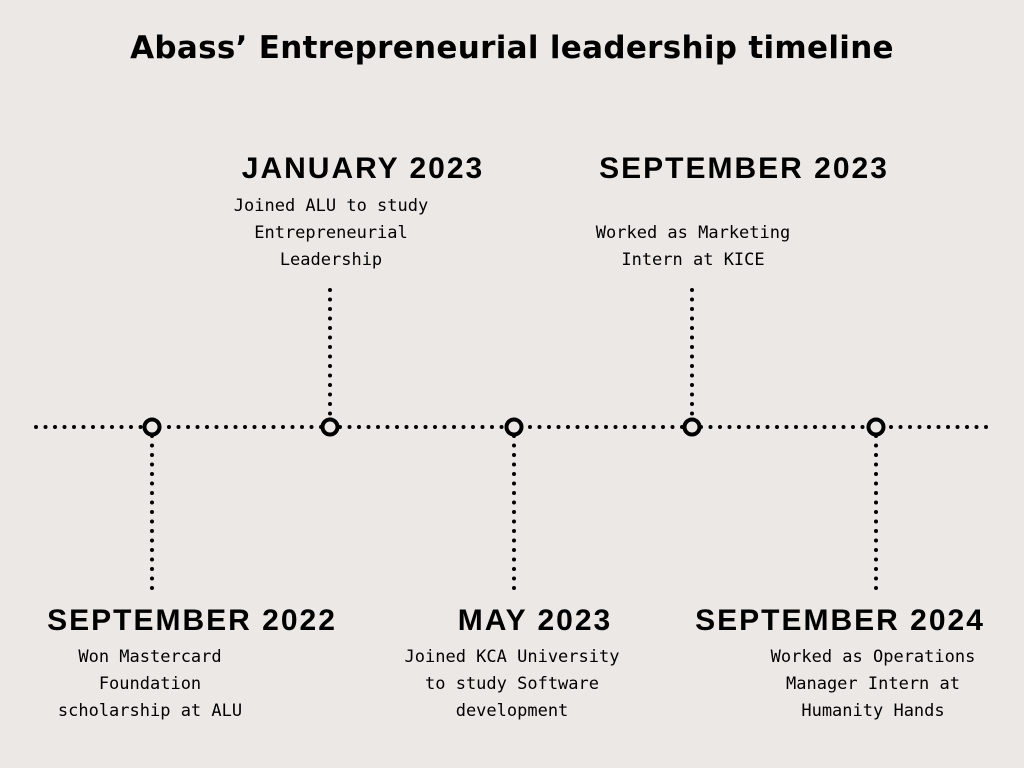 The image size is (1024, 768). I want to click on event-date-september-2022: SEPTEMBER 2022, so click(192, 620).